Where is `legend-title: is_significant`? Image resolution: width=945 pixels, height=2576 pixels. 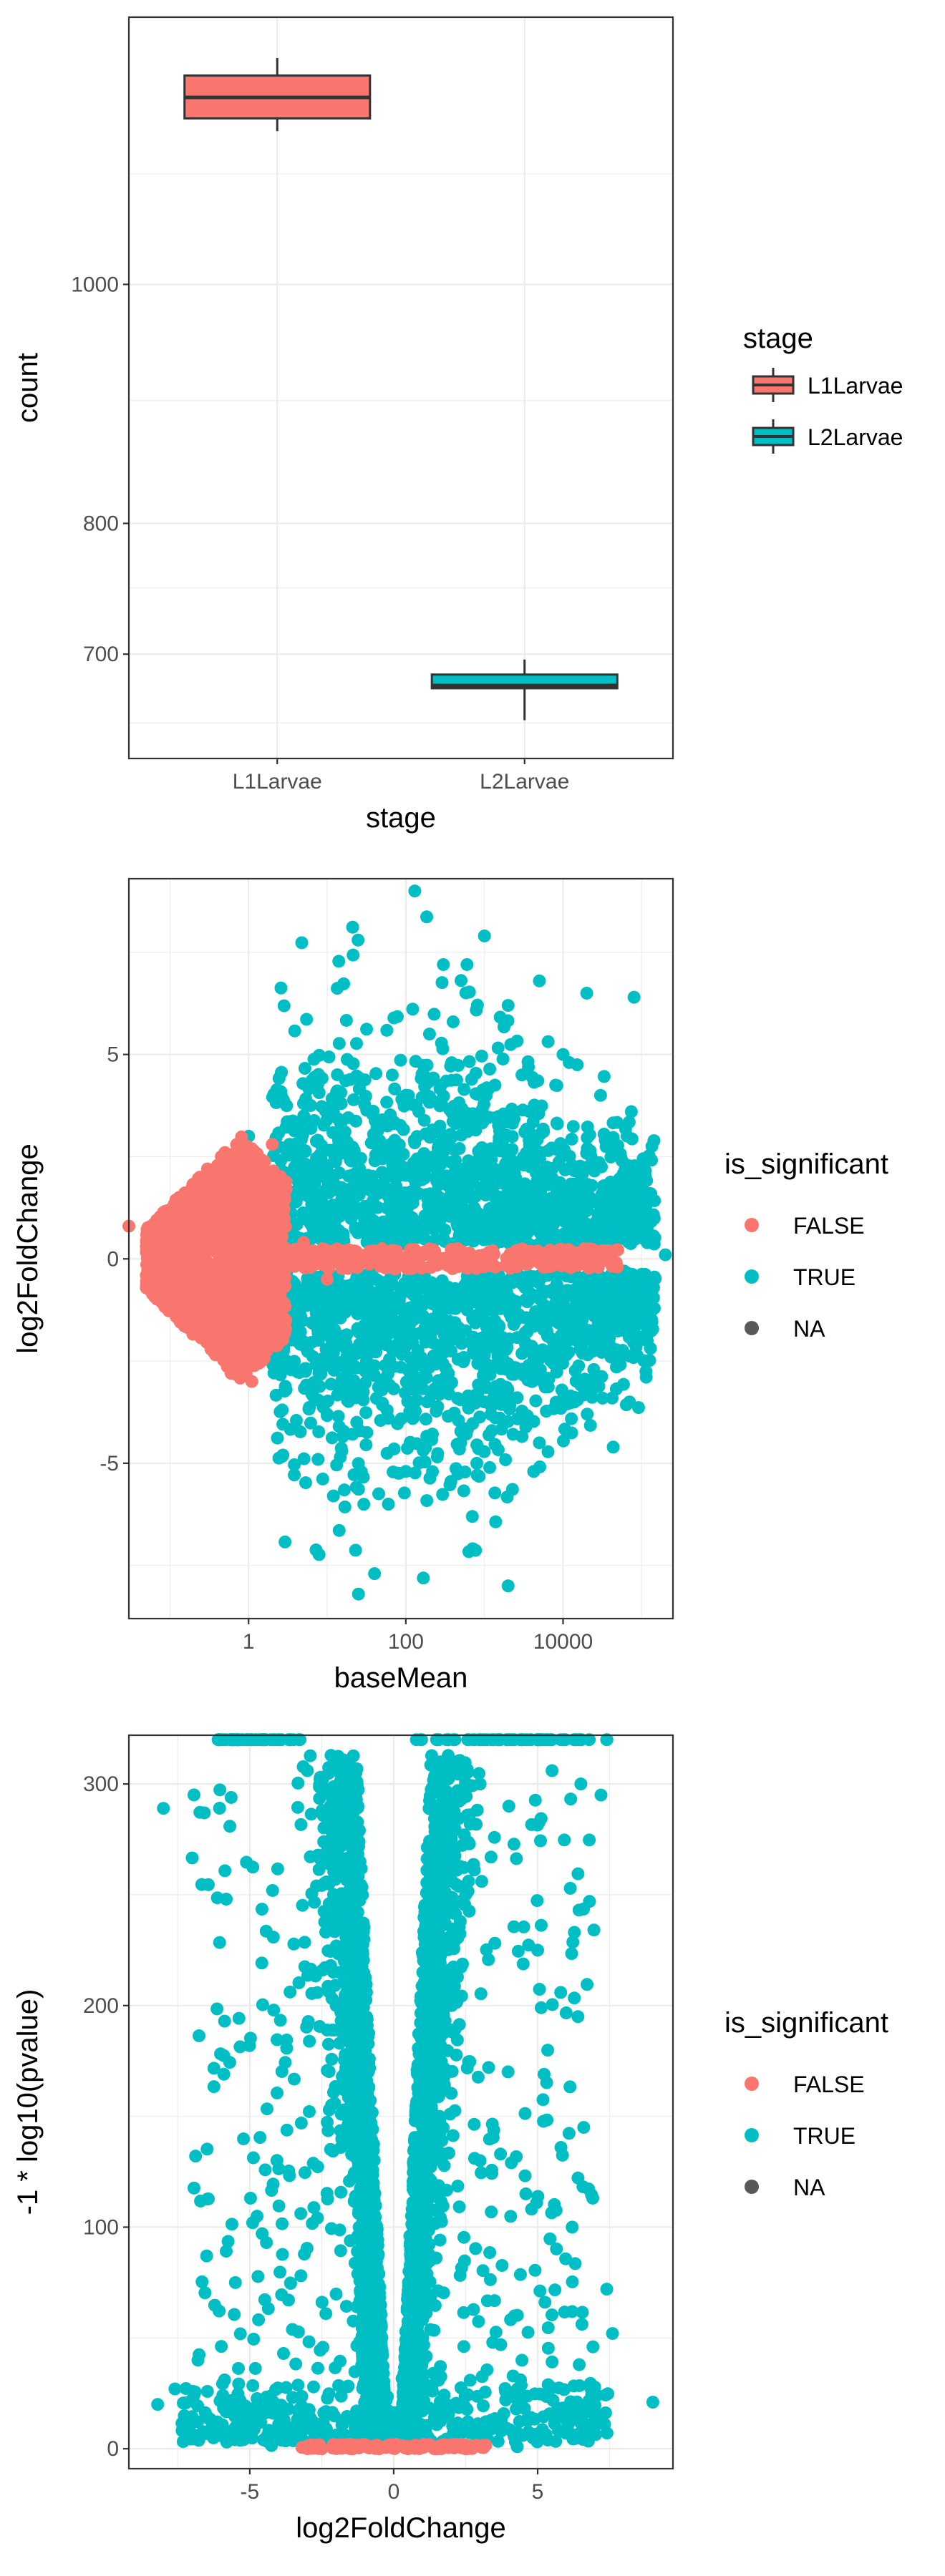
legend-title: is_significant is located at coordinates (806, 1164).